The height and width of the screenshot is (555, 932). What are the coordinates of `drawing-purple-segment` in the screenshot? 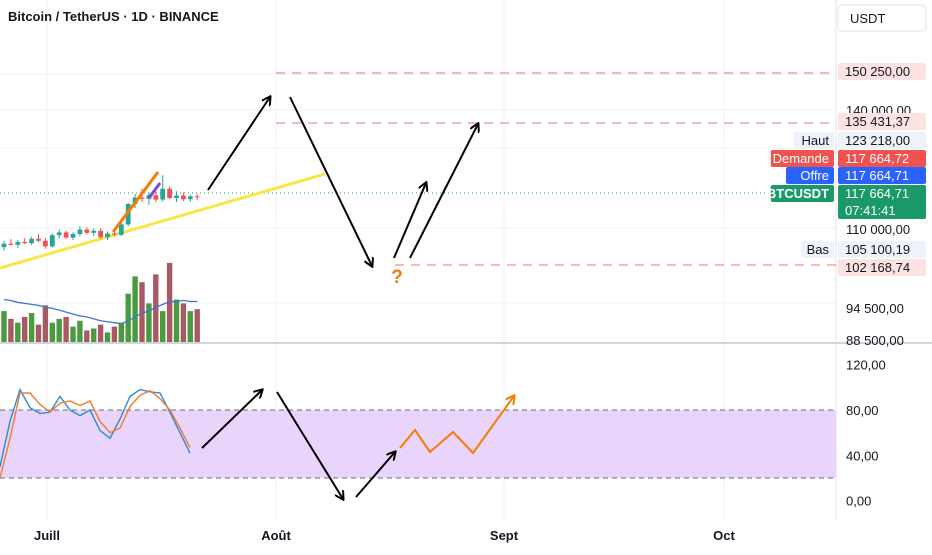 It's located at (154, 190).